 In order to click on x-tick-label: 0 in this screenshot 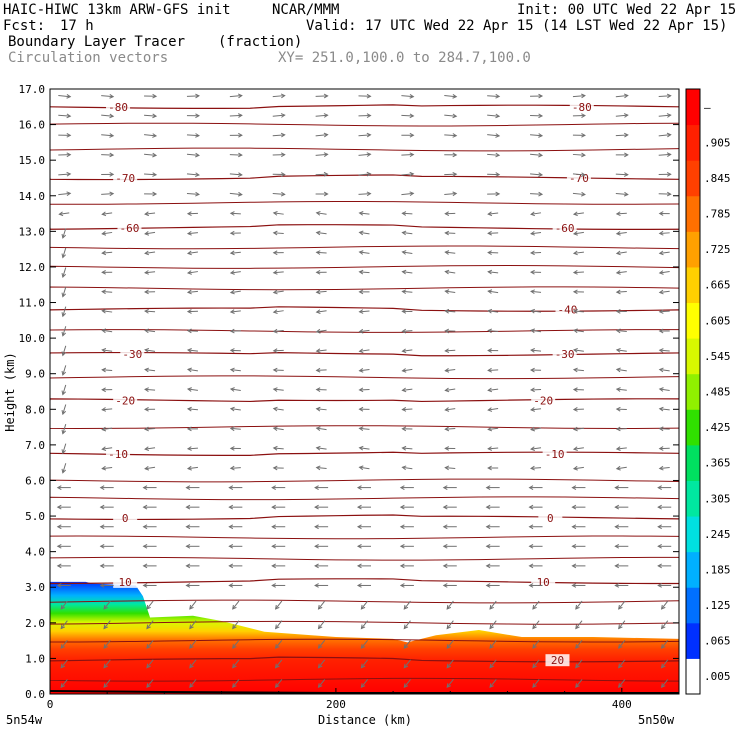, I will do `click(50, 704)`.